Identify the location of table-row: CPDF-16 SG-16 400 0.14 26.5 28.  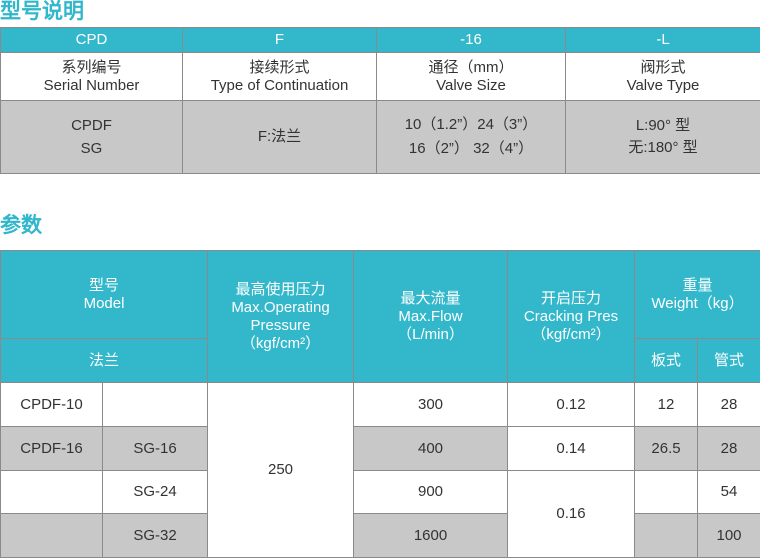
(380, 449).